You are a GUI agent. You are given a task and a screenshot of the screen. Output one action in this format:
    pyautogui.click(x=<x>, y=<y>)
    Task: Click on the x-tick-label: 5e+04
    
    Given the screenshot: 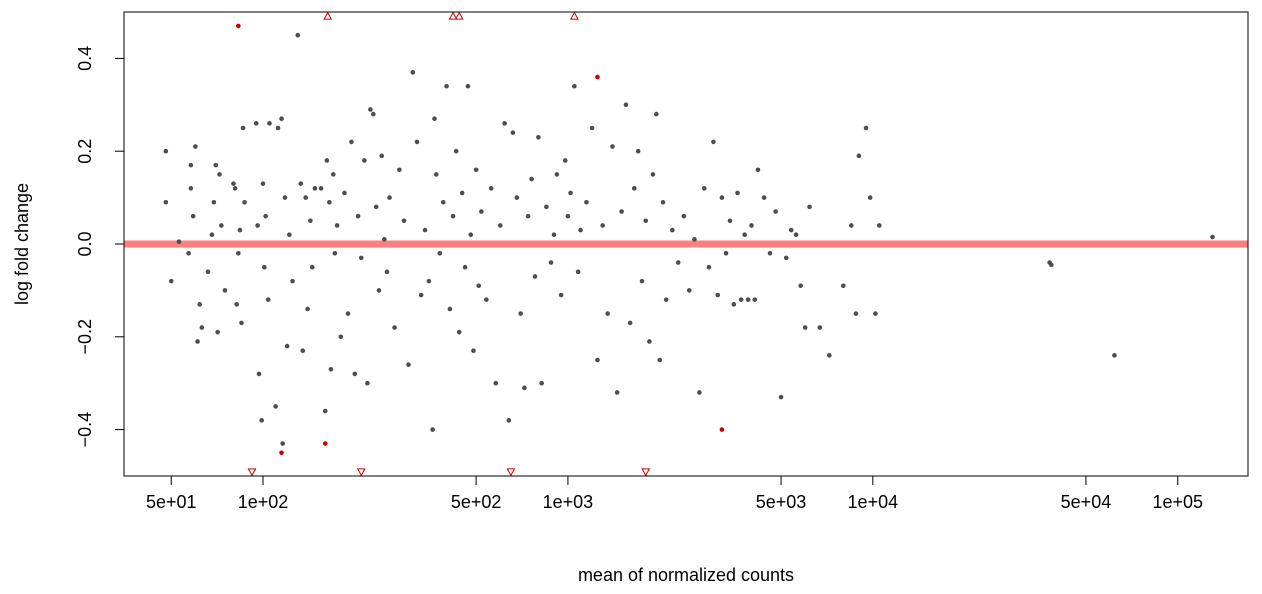 What is the action you would take?
    pyautogui.click(x=1086, y=502)
    